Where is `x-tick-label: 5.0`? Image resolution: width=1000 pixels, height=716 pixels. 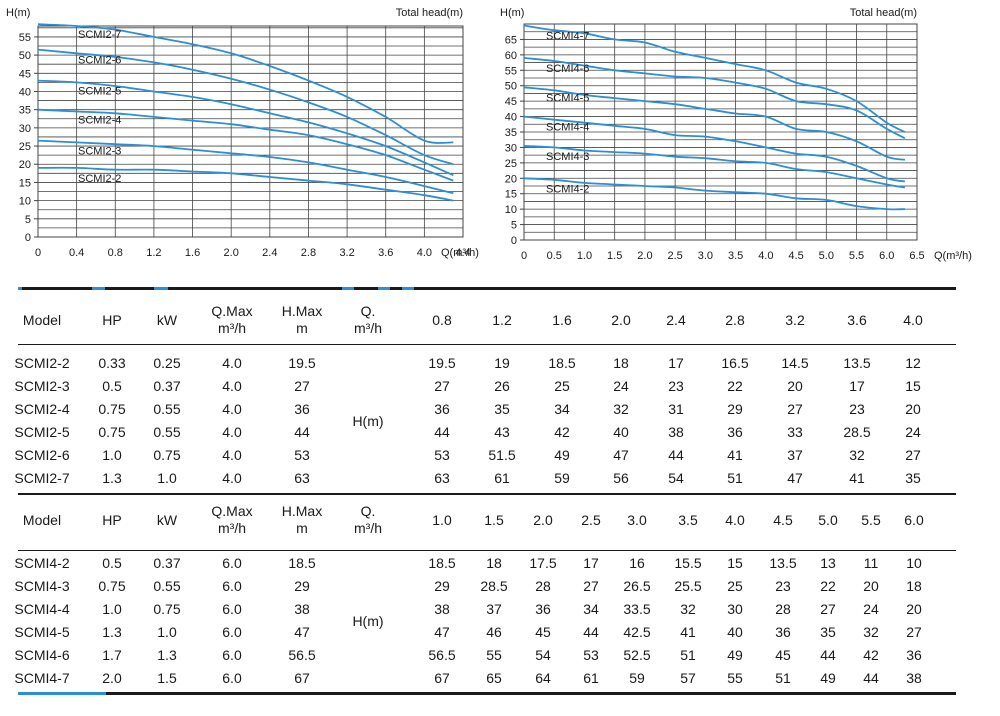 x-tick-label: 5.0 is located at coordinates (826, 256).